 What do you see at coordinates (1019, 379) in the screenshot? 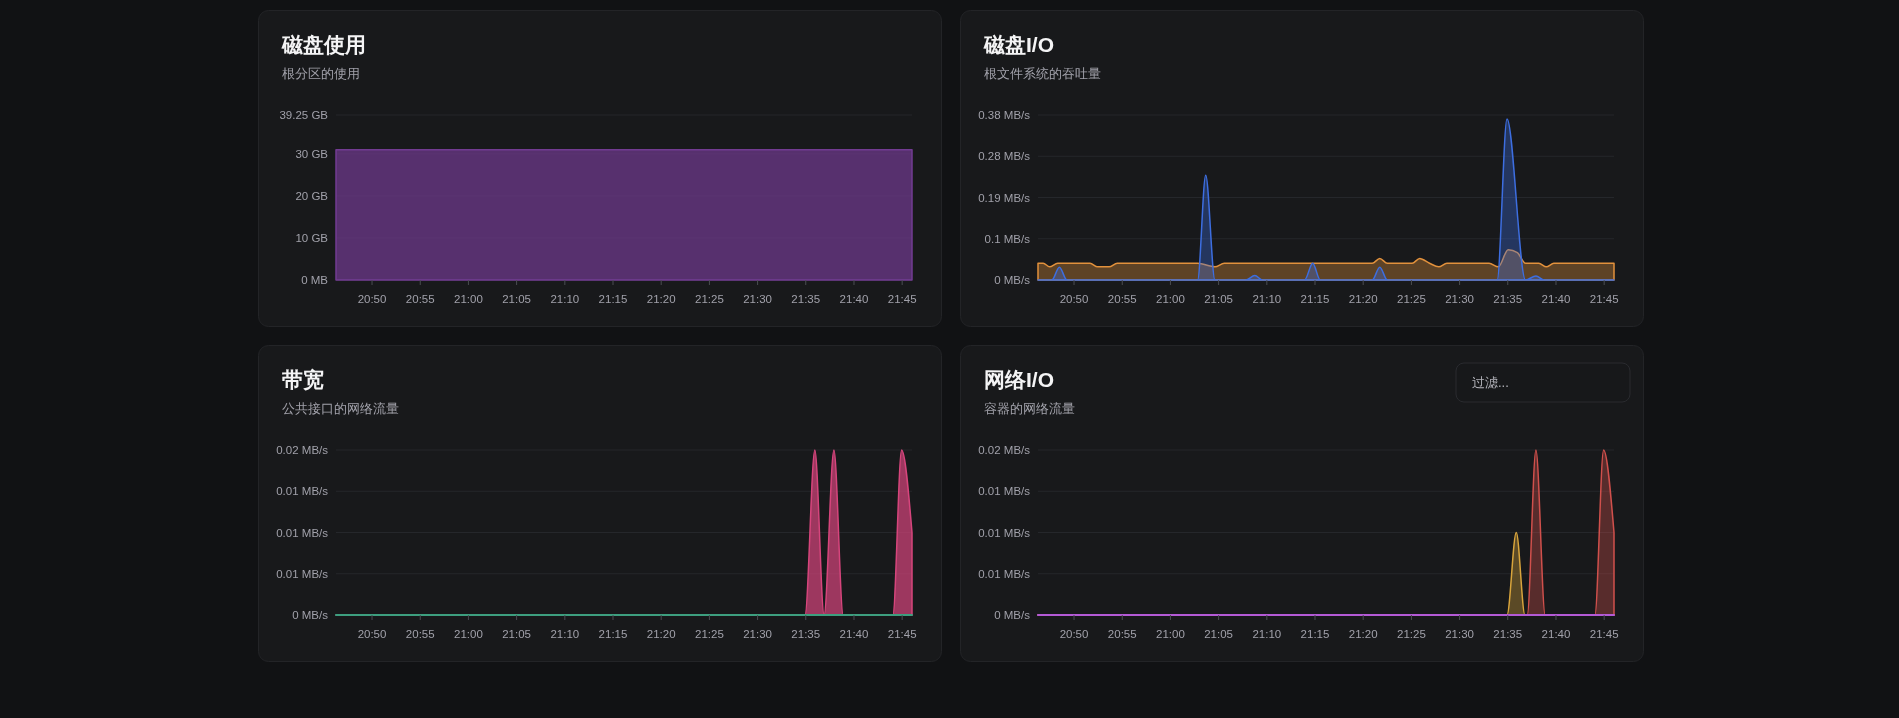
I see `chart-title: 网络I/O` at bounding box center [1019, 379].